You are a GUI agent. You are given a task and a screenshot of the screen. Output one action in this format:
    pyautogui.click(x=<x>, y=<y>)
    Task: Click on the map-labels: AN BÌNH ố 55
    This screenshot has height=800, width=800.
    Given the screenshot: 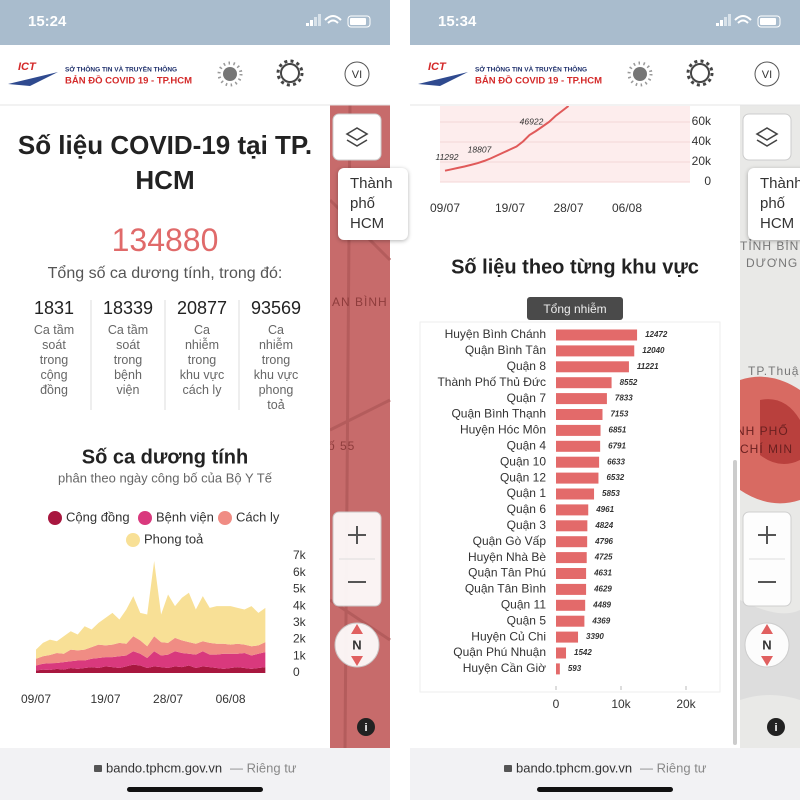 What is the action you would take?
    pyautogui.click(x=357, y=373)
    